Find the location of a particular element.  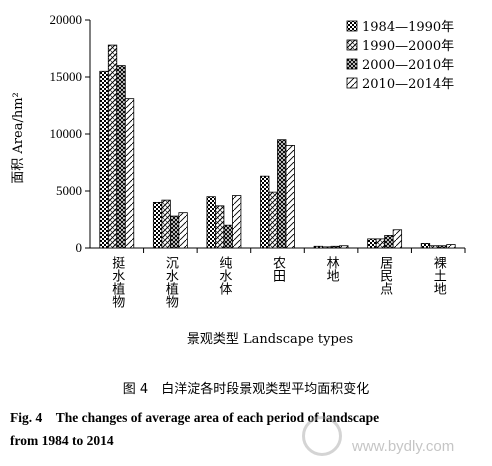

x-tick-label: 沉水植物 is located at coordinates (171, 282).